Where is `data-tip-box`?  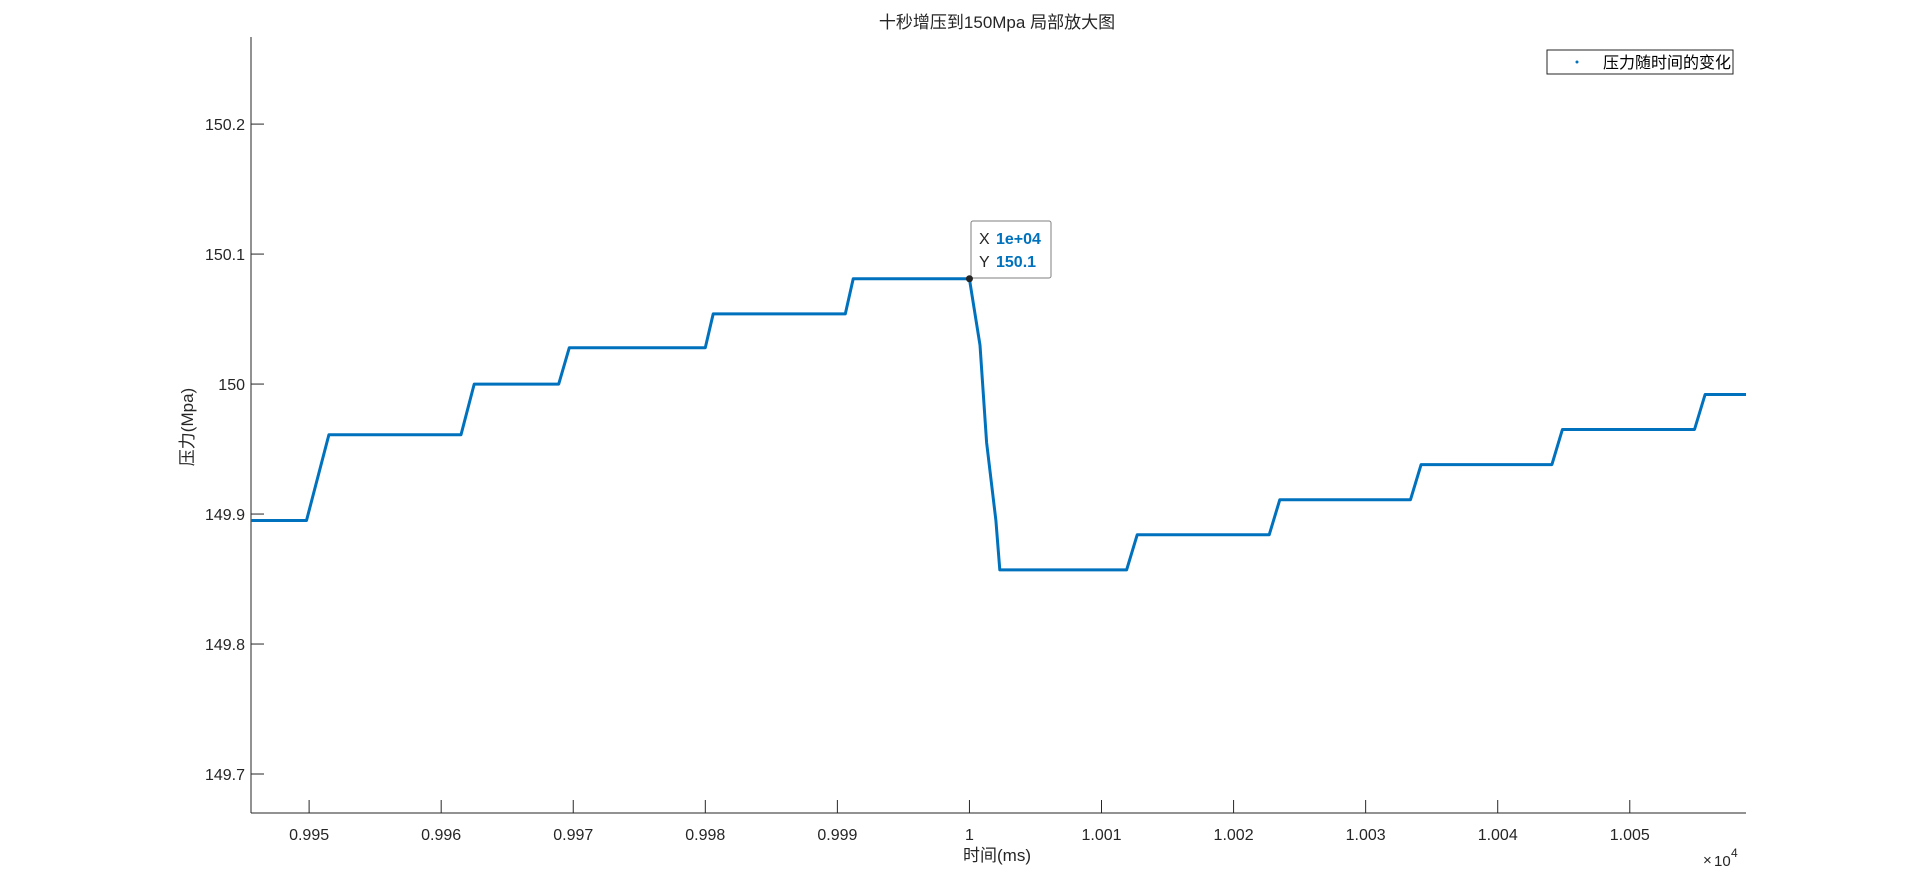 data-tip-box is located at coordinates (1011, 249).